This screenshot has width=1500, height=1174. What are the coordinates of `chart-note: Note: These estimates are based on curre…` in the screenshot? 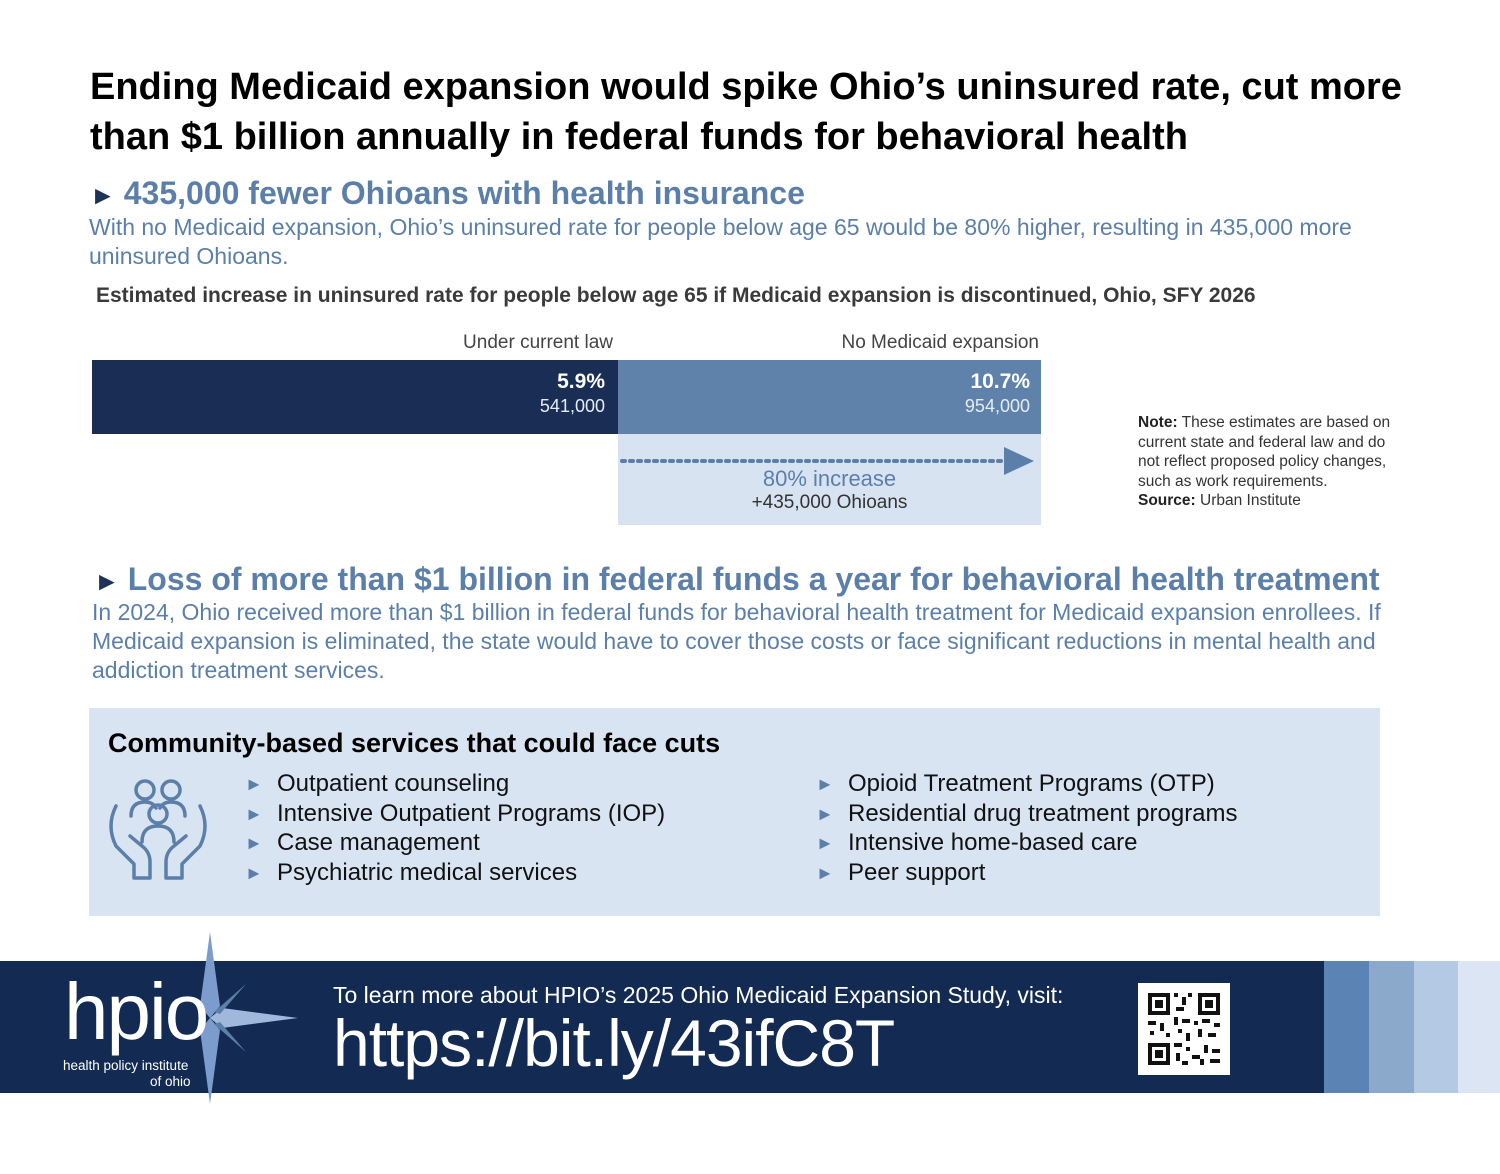 It's located at (1273, 462).